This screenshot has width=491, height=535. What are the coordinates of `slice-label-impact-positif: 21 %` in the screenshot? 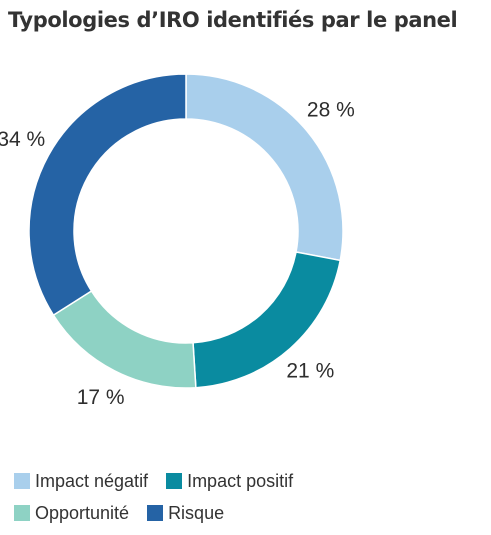 It's located at (310, 371).